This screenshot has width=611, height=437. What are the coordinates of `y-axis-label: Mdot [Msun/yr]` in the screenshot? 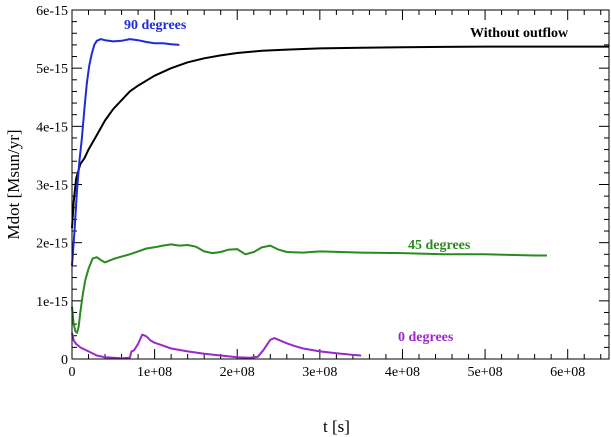 It's located at (13, 184).